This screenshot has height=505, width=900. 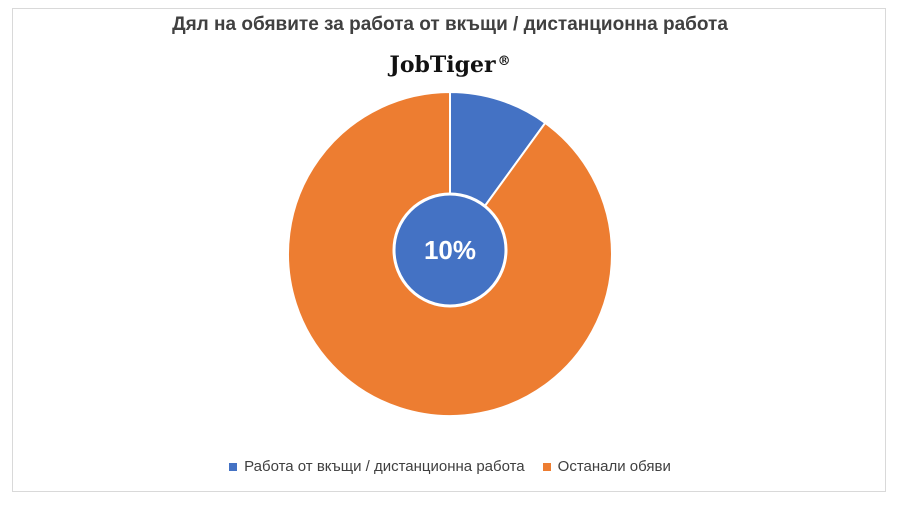 I want to click on legend-item-remote: Работа от вкъщи / дистанционна работа, so click(x=377, y=466).